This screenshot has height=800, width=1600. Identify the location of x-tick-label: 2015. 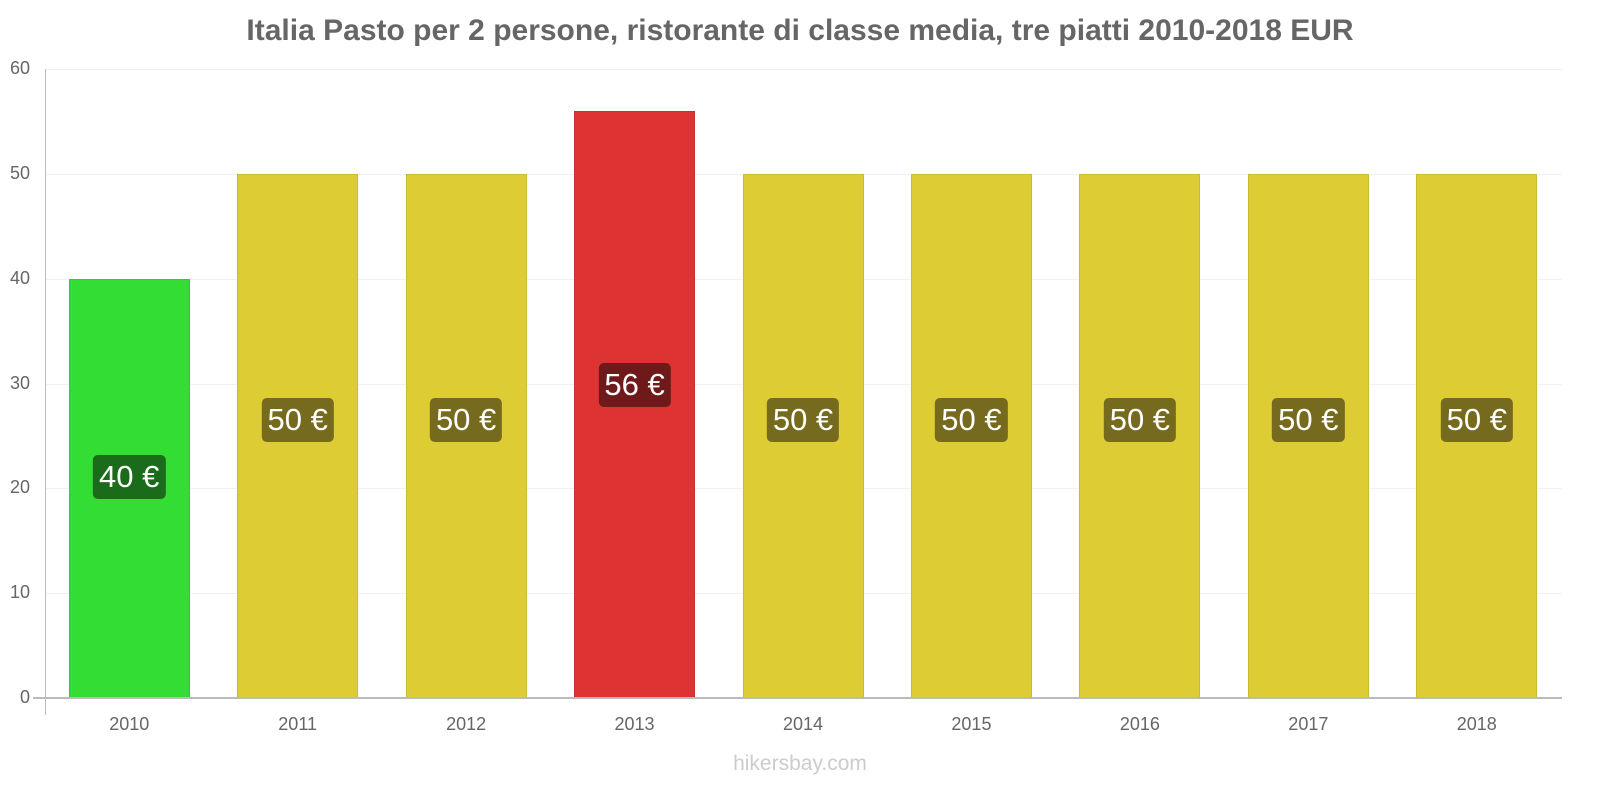
(971, 724).